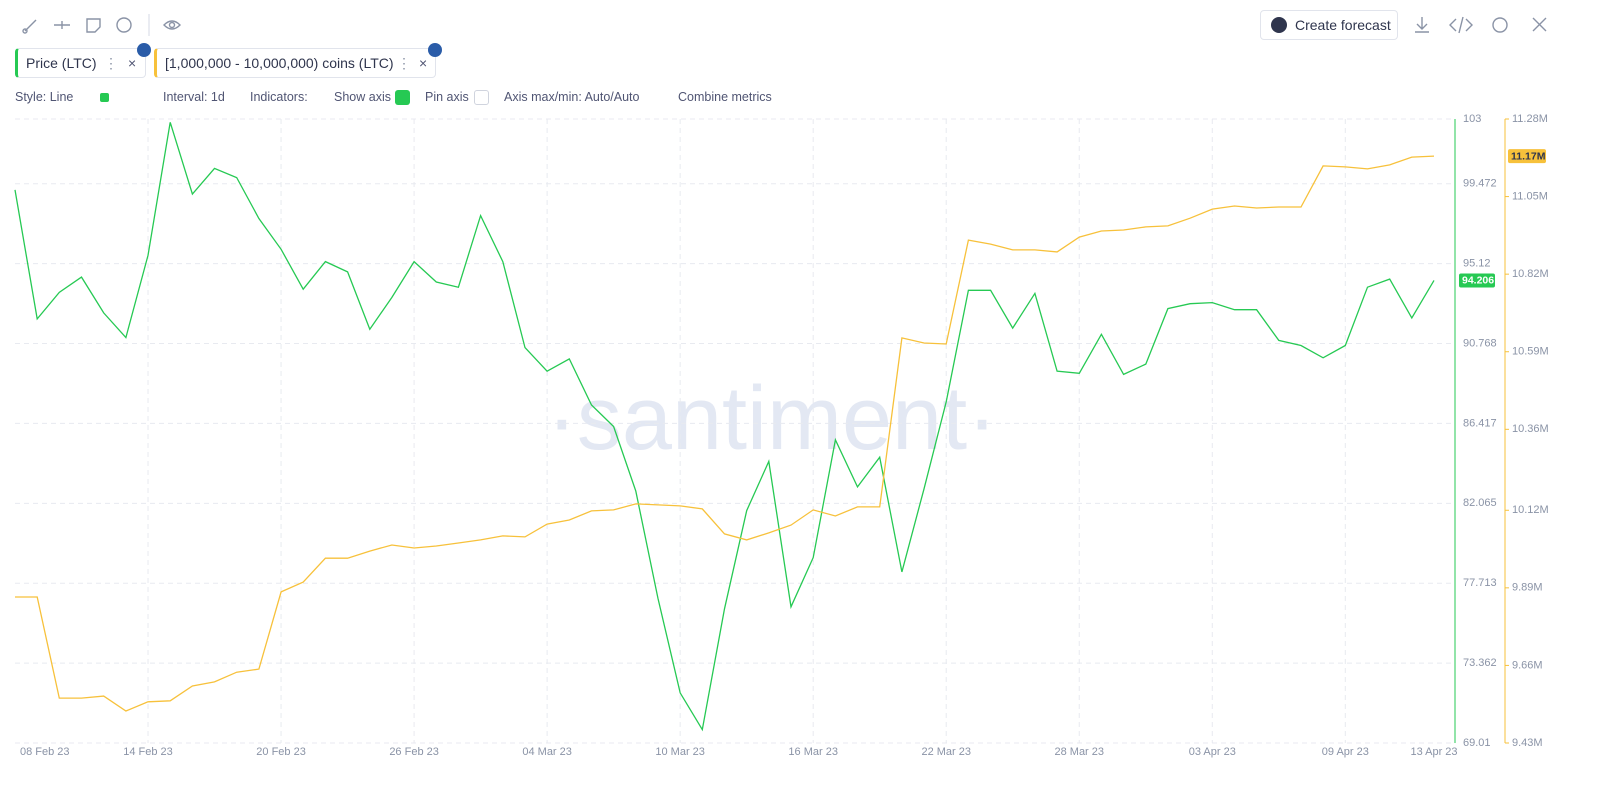  I want to click on y2-tick-label: 9.43M, so click(1527, 743).